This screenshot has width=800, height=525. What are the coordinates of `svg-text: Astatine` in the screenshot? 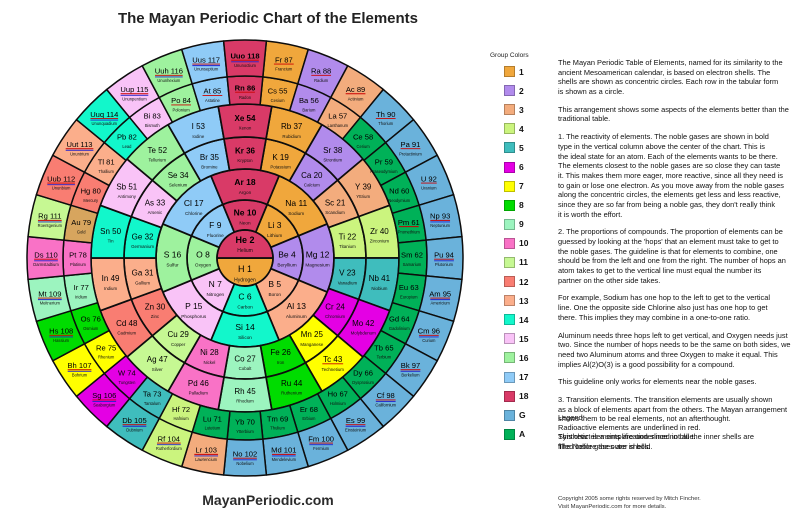 It's located at (213, 100).